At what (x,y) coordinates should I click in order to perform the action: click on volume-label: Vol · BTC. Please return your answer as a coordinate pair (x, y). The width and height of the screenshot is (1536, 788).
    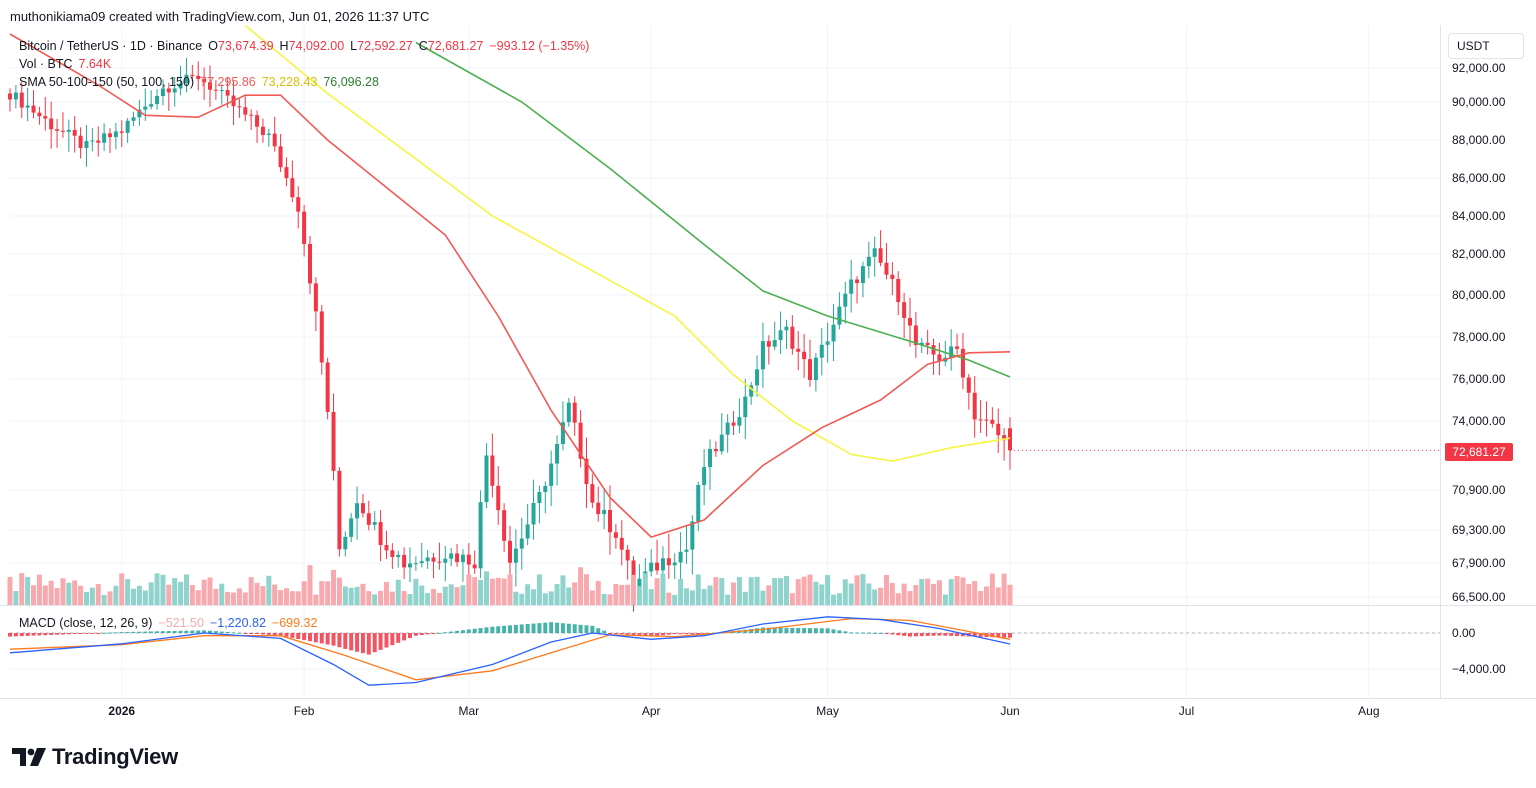
    Looking at the image, I should click on (46, 64).